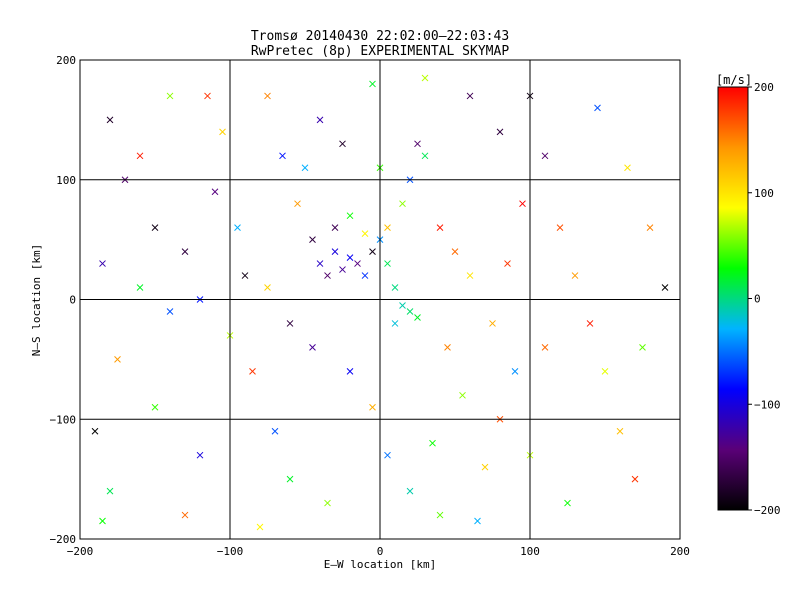 The width and height of the screenshot is (800, 600). I want to click on y-axis-label: N–S location [km], so click(36, 300).